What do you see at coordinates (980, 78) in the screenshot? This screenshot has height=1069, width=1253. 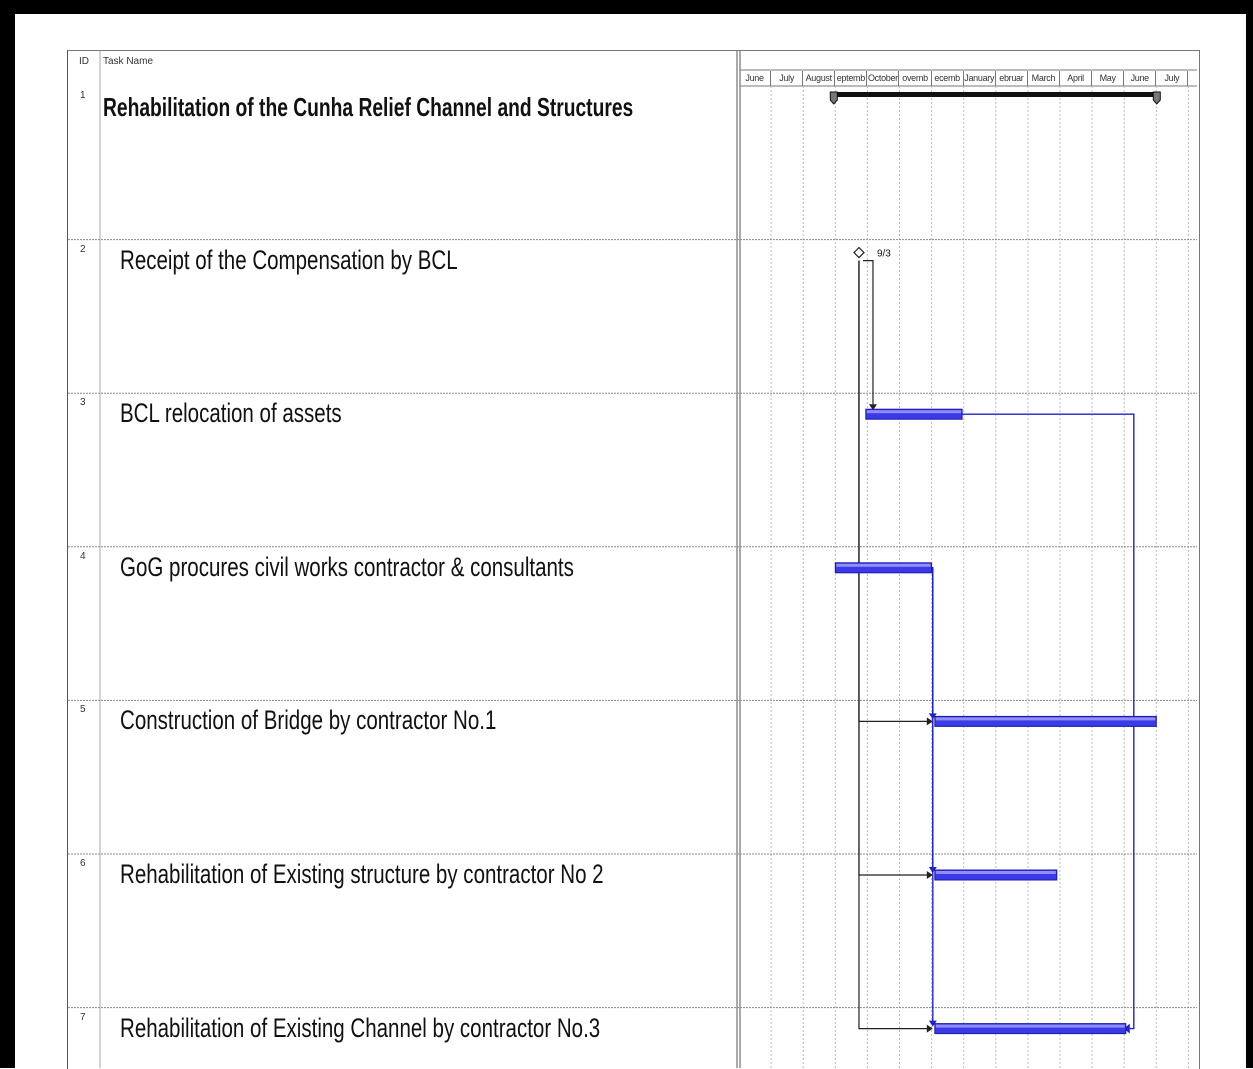 I see `month-label: January` at bounding box center [980, 78].